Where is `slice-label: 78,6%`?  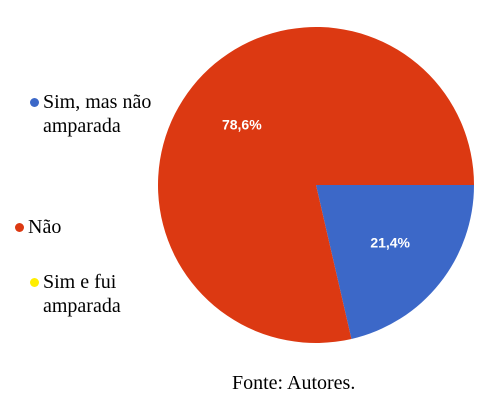
slice-label: 78,6% is located at coordinates (242, 125).